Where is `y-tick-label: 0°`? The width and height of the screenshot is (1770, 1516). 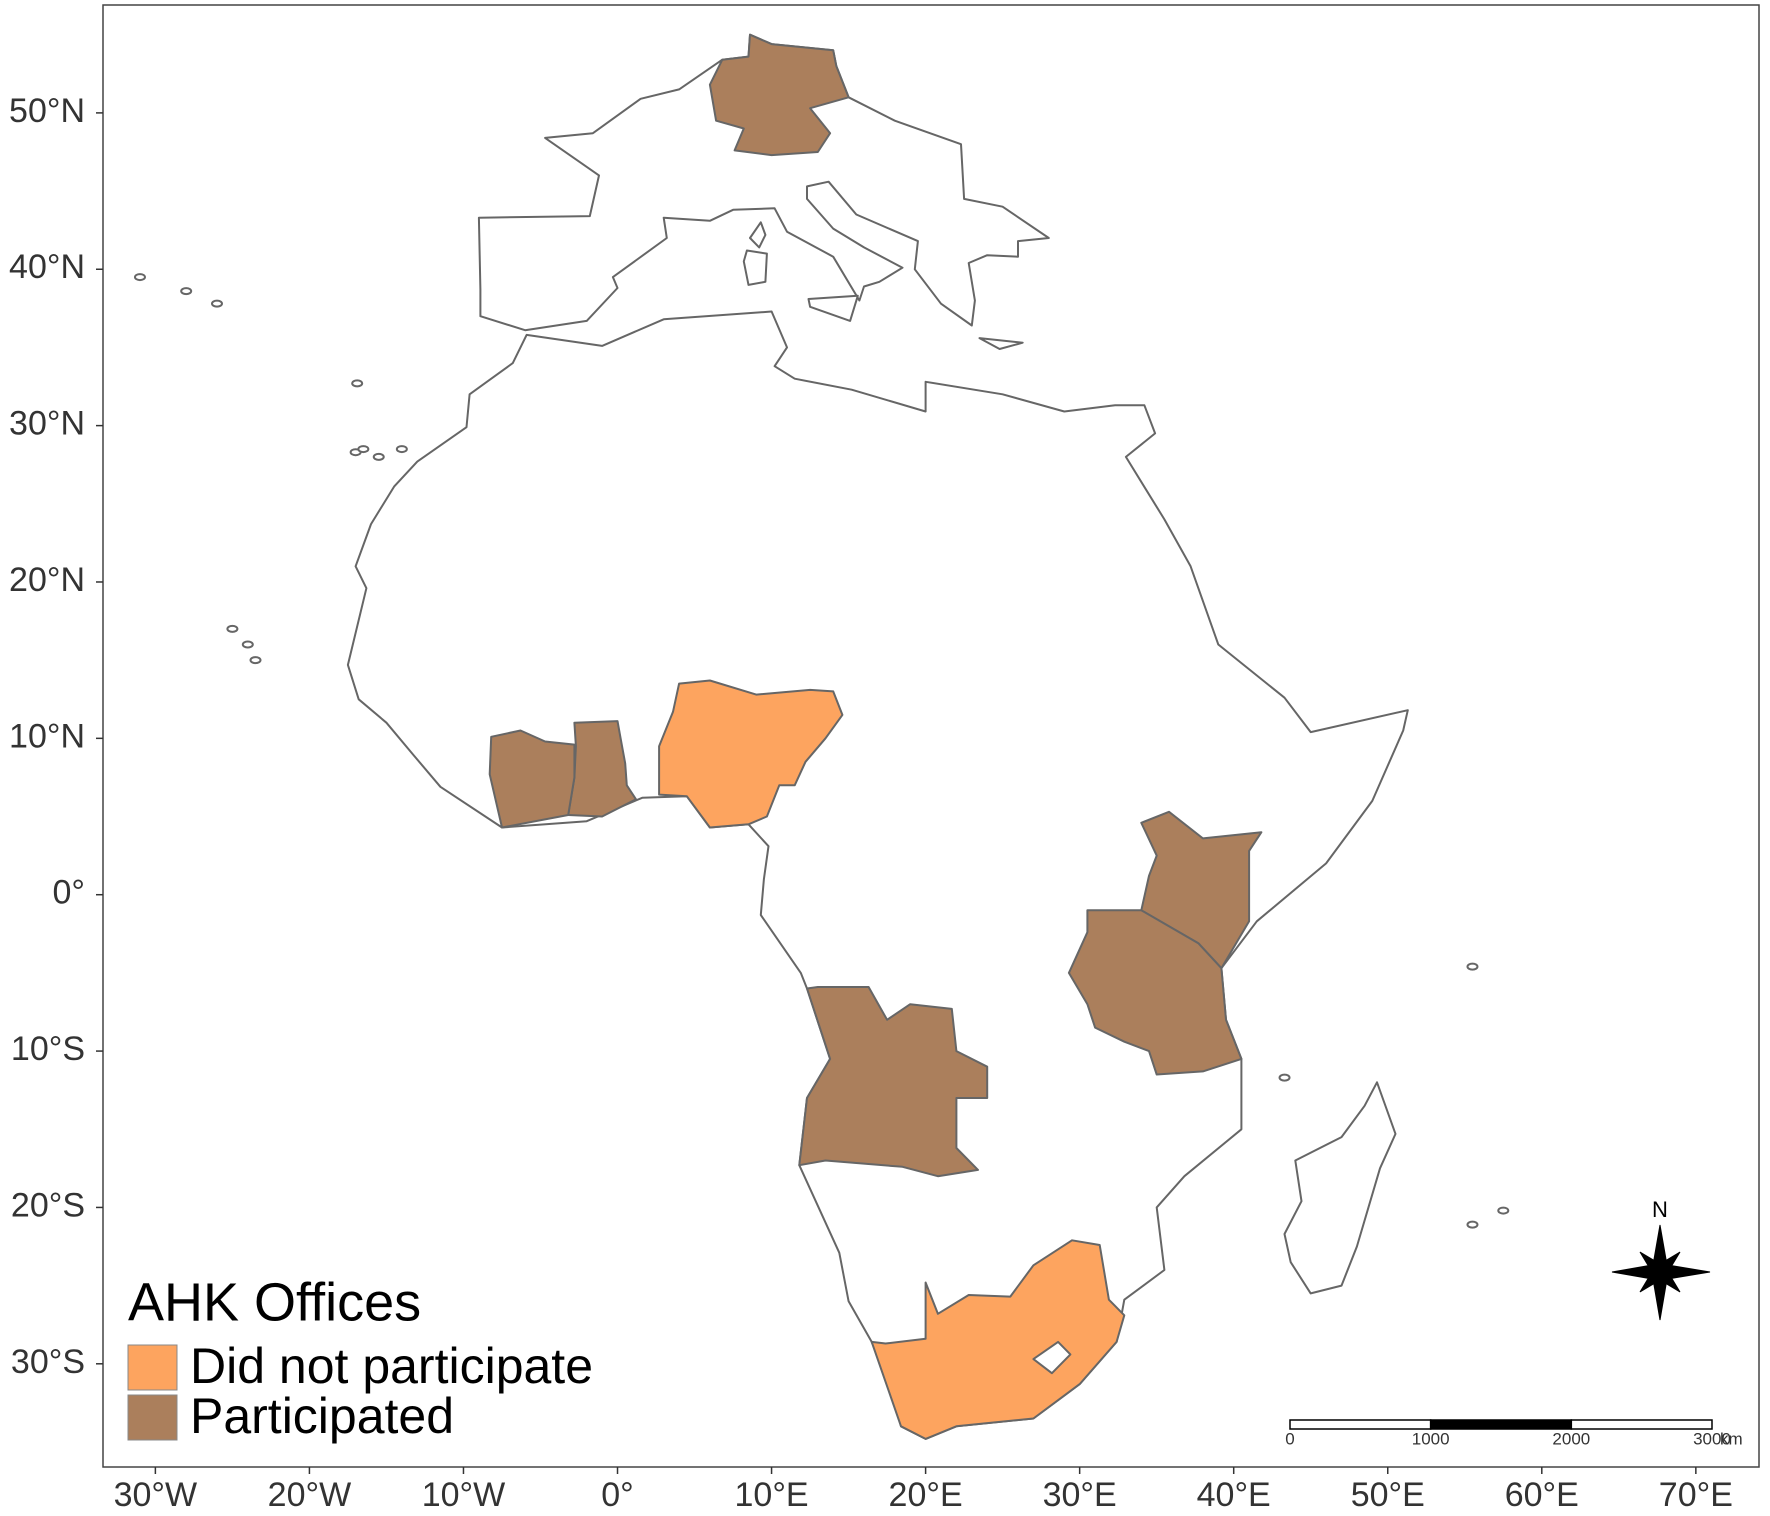 y-tick-label: 0° is located at coordinates (68, 893).